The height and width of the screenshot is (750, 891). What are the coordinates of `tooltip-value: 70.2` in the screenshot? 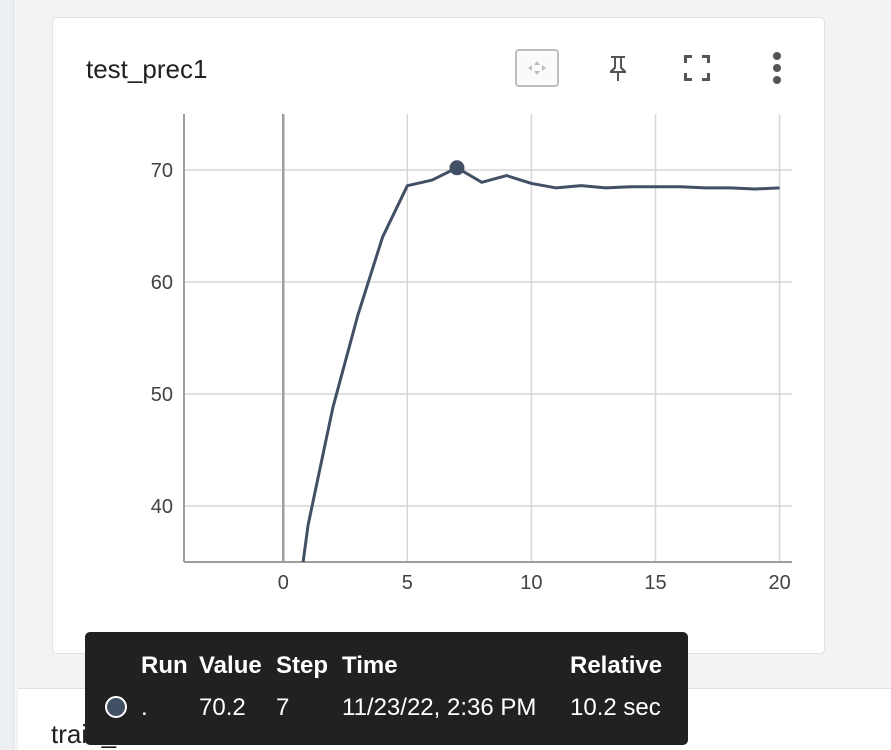 It's located at (222, 707).